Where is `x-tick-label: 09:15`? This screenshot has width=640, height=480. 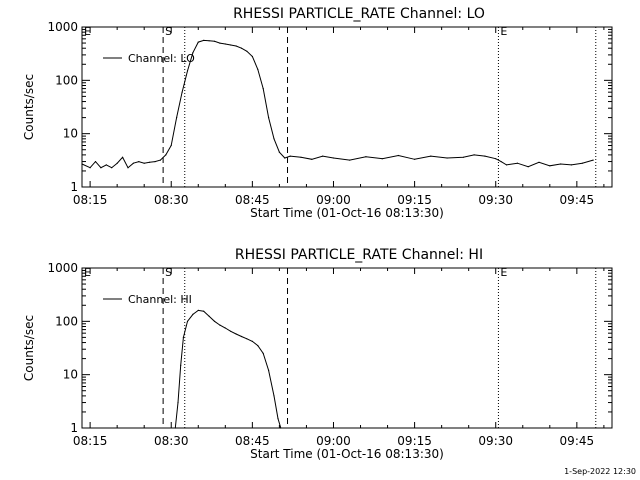
x-tick-label: 09:15 is located at coordinates (414, 441).